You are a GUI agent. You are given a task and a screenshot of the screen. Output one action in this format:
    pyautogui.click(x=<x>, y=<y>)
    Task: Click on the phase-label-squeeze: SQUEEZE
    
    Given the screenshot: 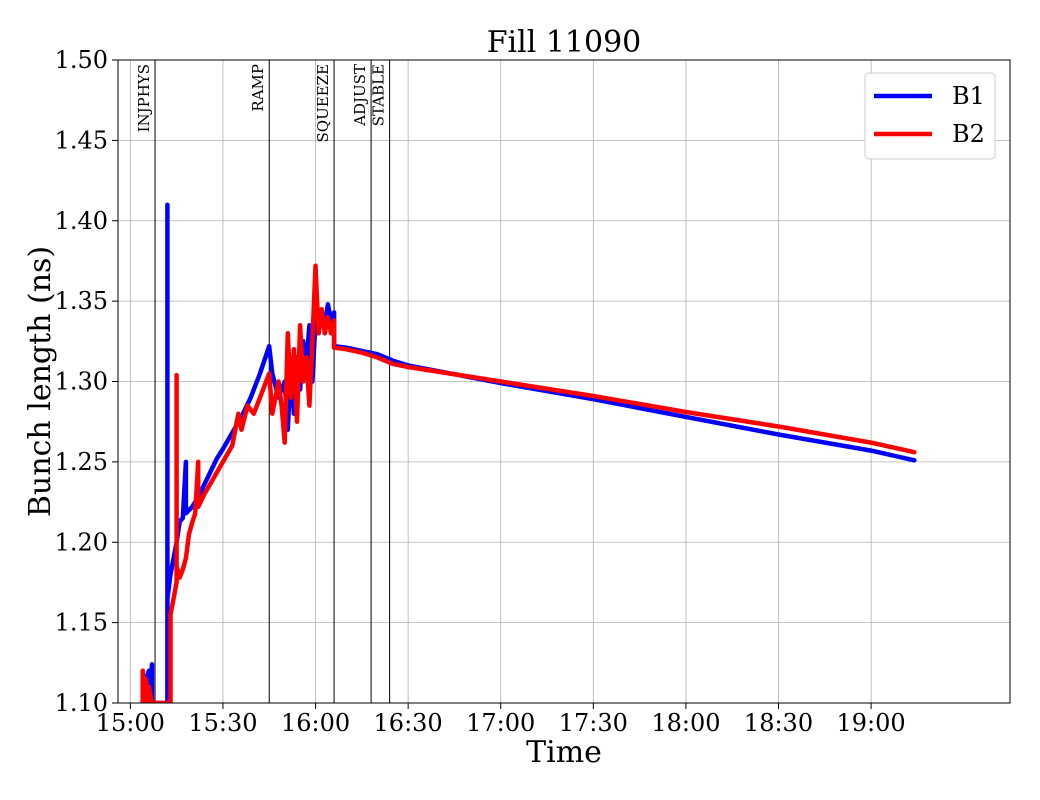 What is the action you would take?
    pyautogui.click(x=323, y=103)
    